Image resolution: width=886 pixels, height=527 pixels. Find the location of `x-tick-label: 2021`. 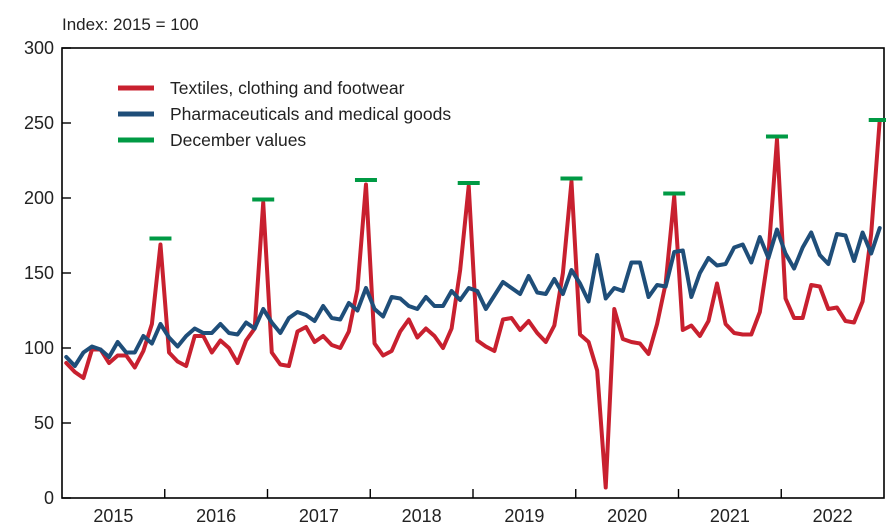

x-tick-label: 2021 is located at coordinates (730, 516).